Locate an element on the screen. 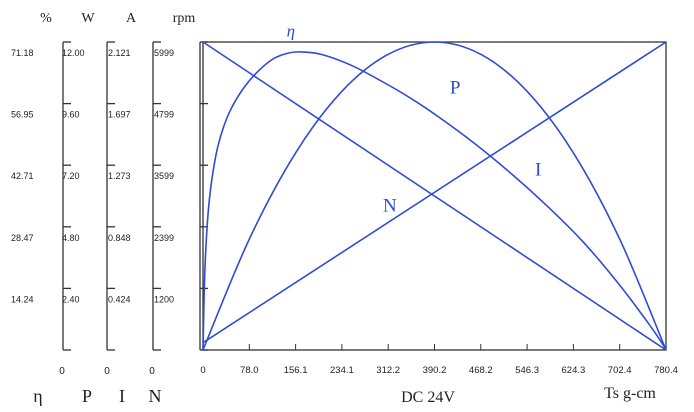 This screenshot has width=694, height=412. axis-unit-current: A is located at coordinates (131, 18).